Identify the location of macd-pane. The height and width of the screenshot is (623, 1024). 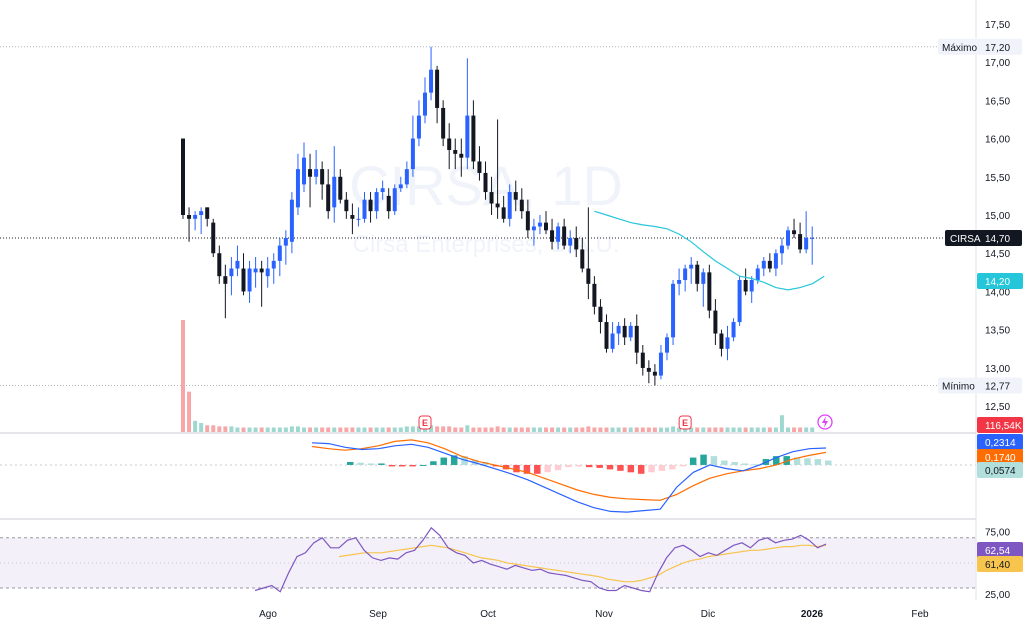
(488, 479).